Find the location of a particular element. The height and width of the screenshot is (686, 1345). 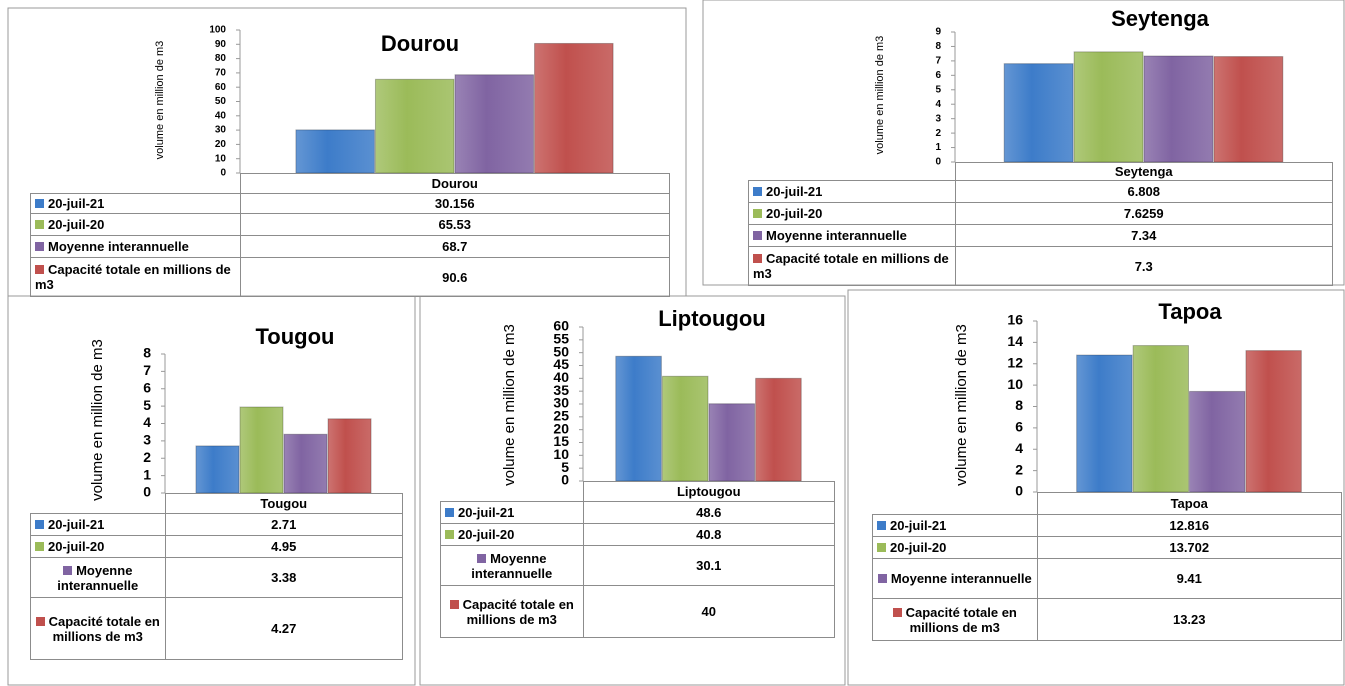

table-row: 20-juil-20 65.53 is located at coordinates (350, 224).